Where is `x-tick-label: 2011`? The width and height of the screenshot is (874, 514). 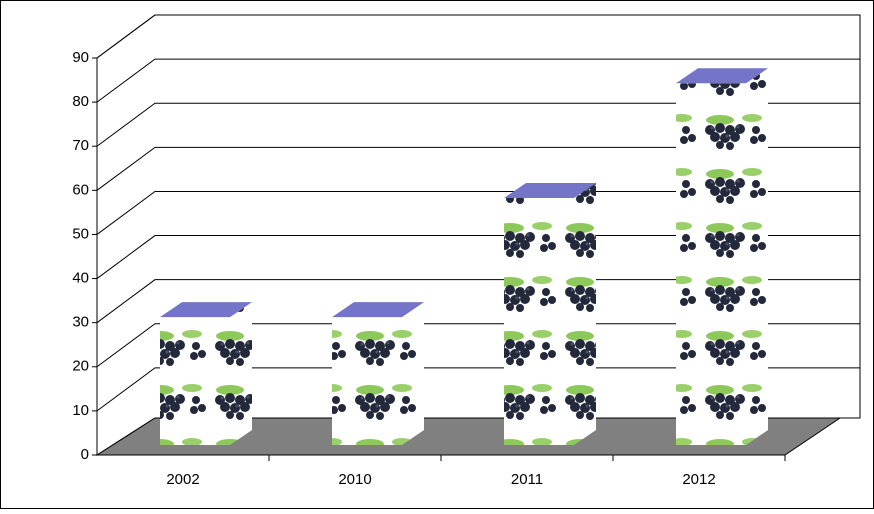 x-tick-label: 2011 is located at coordinates (527, 479).